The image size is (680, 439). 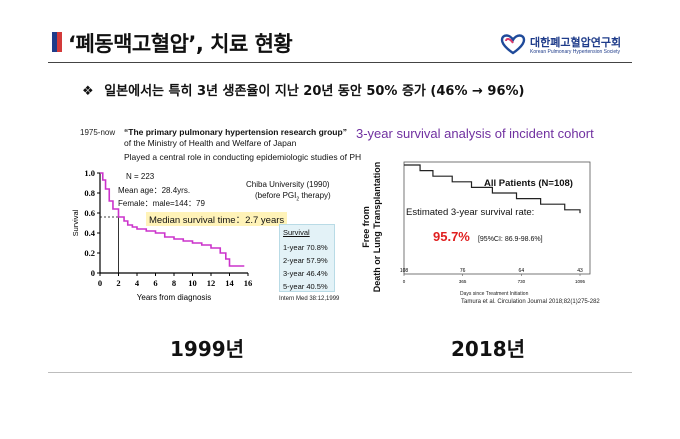 What do you see at coordinates (580, 271) in the screenshot?
I see `at-risk-count: 43` at bounding box center [580, 271].